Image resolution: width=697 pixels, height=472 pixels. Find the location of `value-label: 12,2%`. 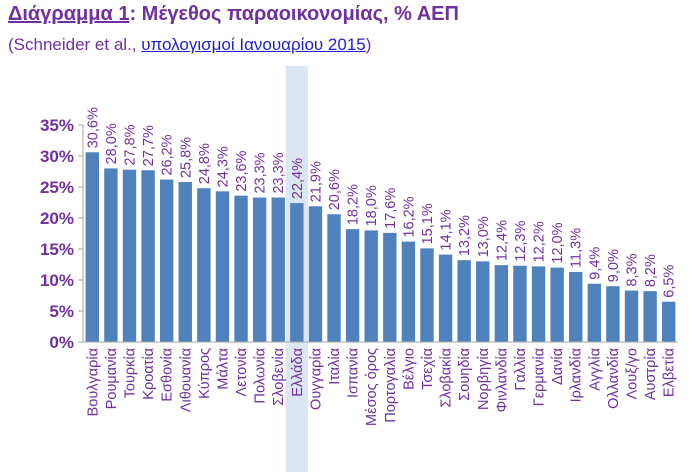

value-label: 12,2% is located at coordinates (540, 241).